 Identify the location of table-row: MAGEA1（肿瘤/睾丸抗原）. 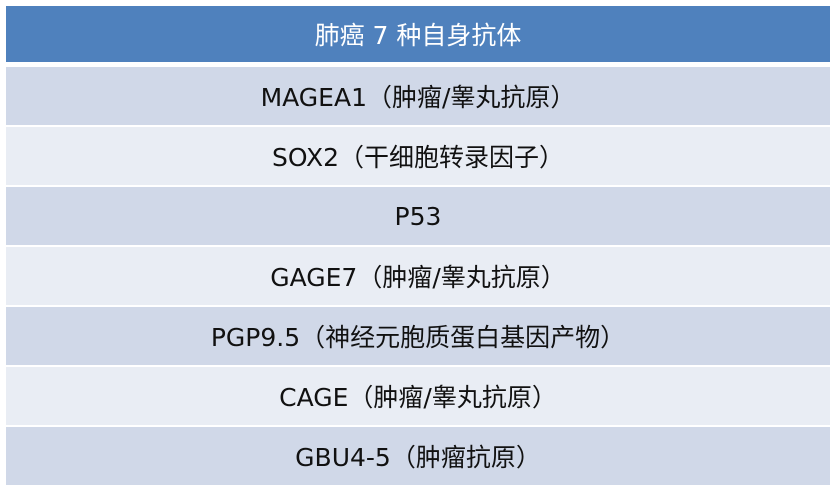
(418, 96).